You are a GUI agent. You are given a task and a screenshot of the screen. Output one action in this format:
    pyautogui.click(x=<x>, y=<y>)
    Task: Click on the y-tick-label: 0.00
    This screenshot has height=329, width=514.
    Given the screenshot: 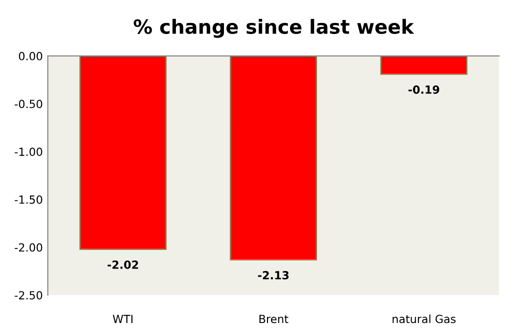 What is the action you would take?
    pyautogui.click(x=30, y=56)
    